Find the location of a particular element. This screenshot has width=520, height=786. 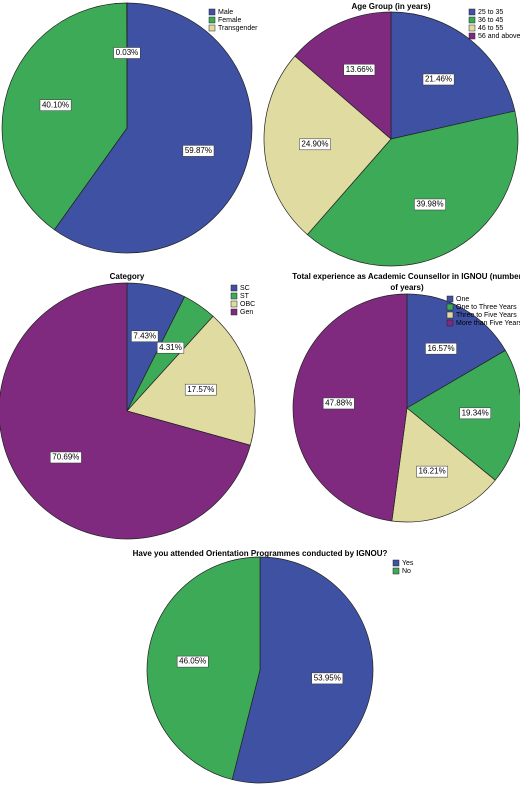

data-label: 13.66% is located at coordinates (359, 69).